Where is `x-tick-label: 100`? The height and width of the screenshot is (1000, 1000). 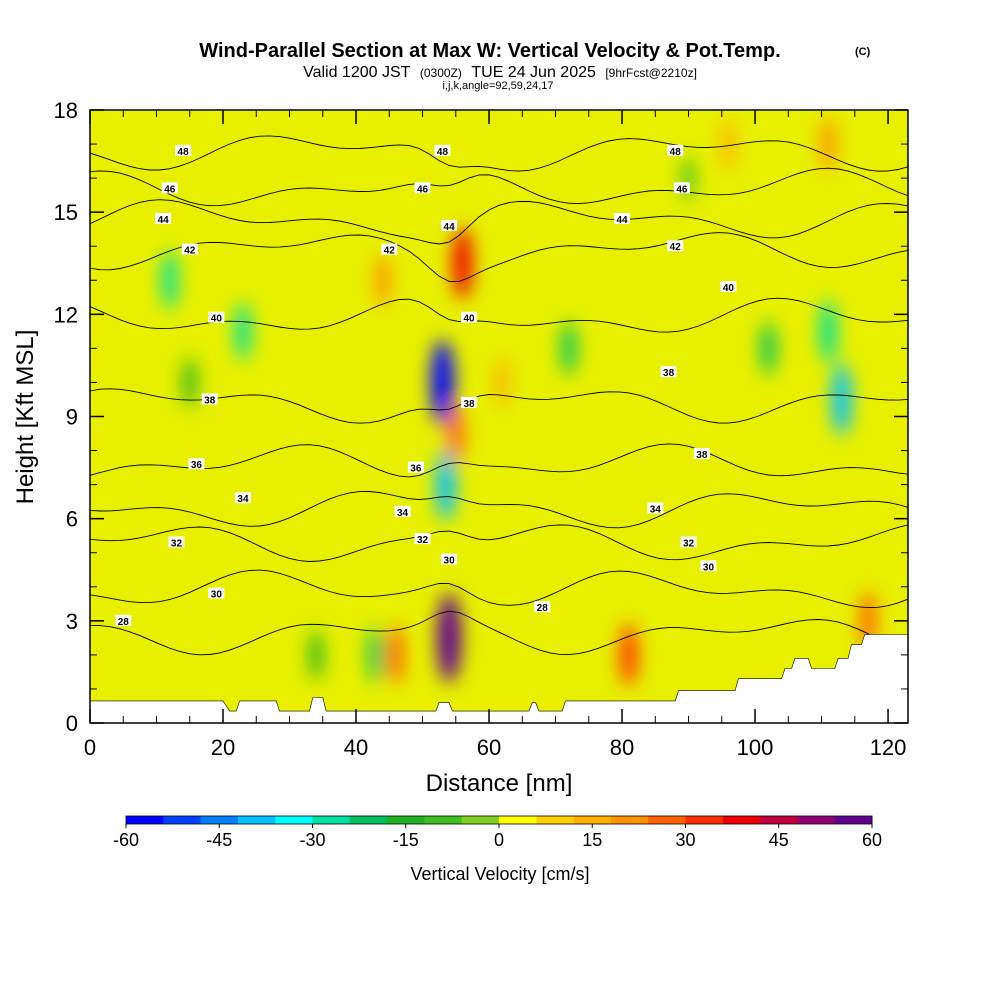
x-tick-label: 100 is located at coordinates (755, 747).